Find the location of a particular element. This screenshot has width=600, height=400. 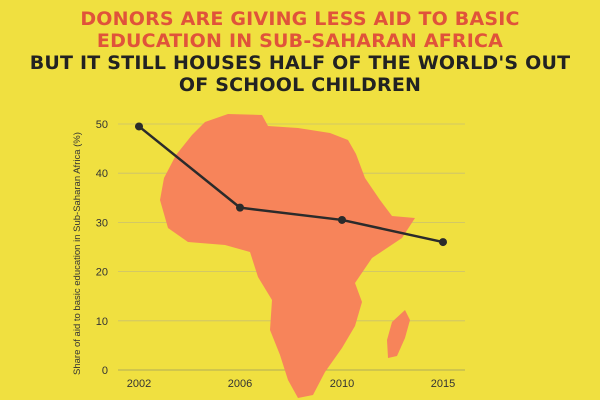

x-tick-label: 2006 is located at coordinates (240, 384).